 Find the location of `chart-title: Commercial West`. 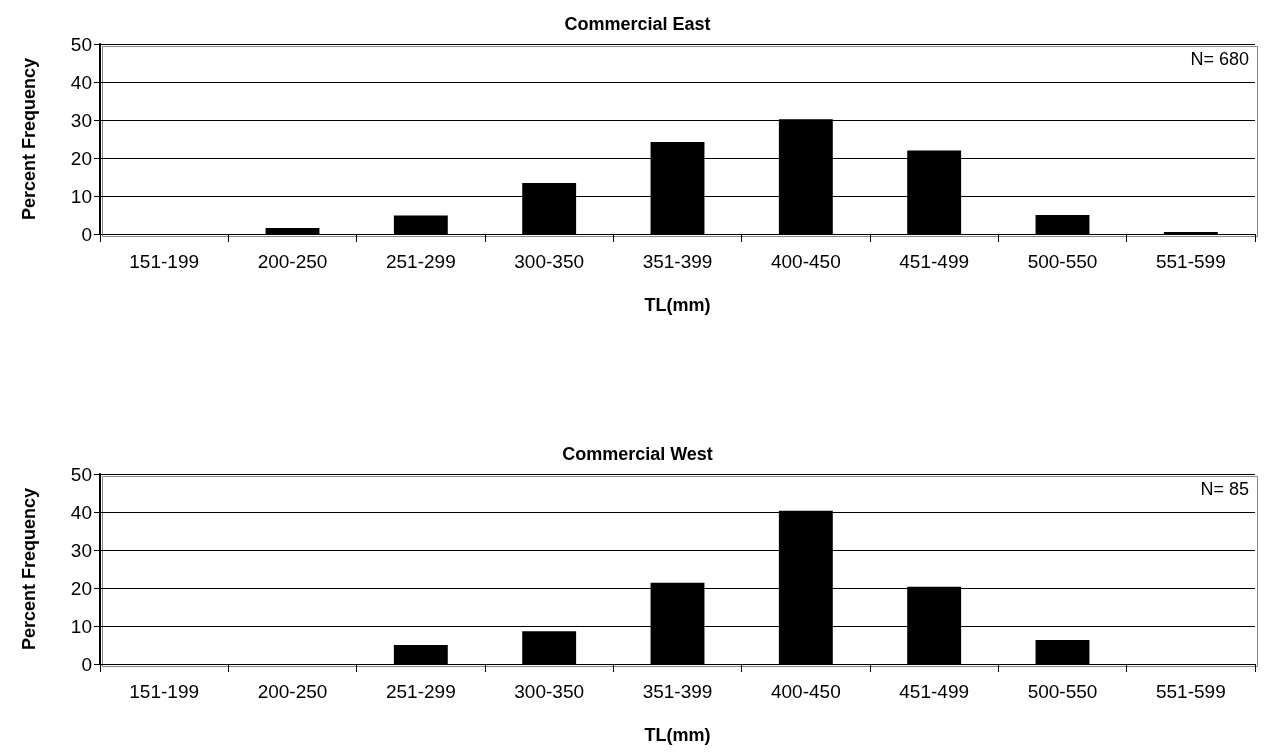

chart-title: Commercial West is located at coordinates (637, 454).